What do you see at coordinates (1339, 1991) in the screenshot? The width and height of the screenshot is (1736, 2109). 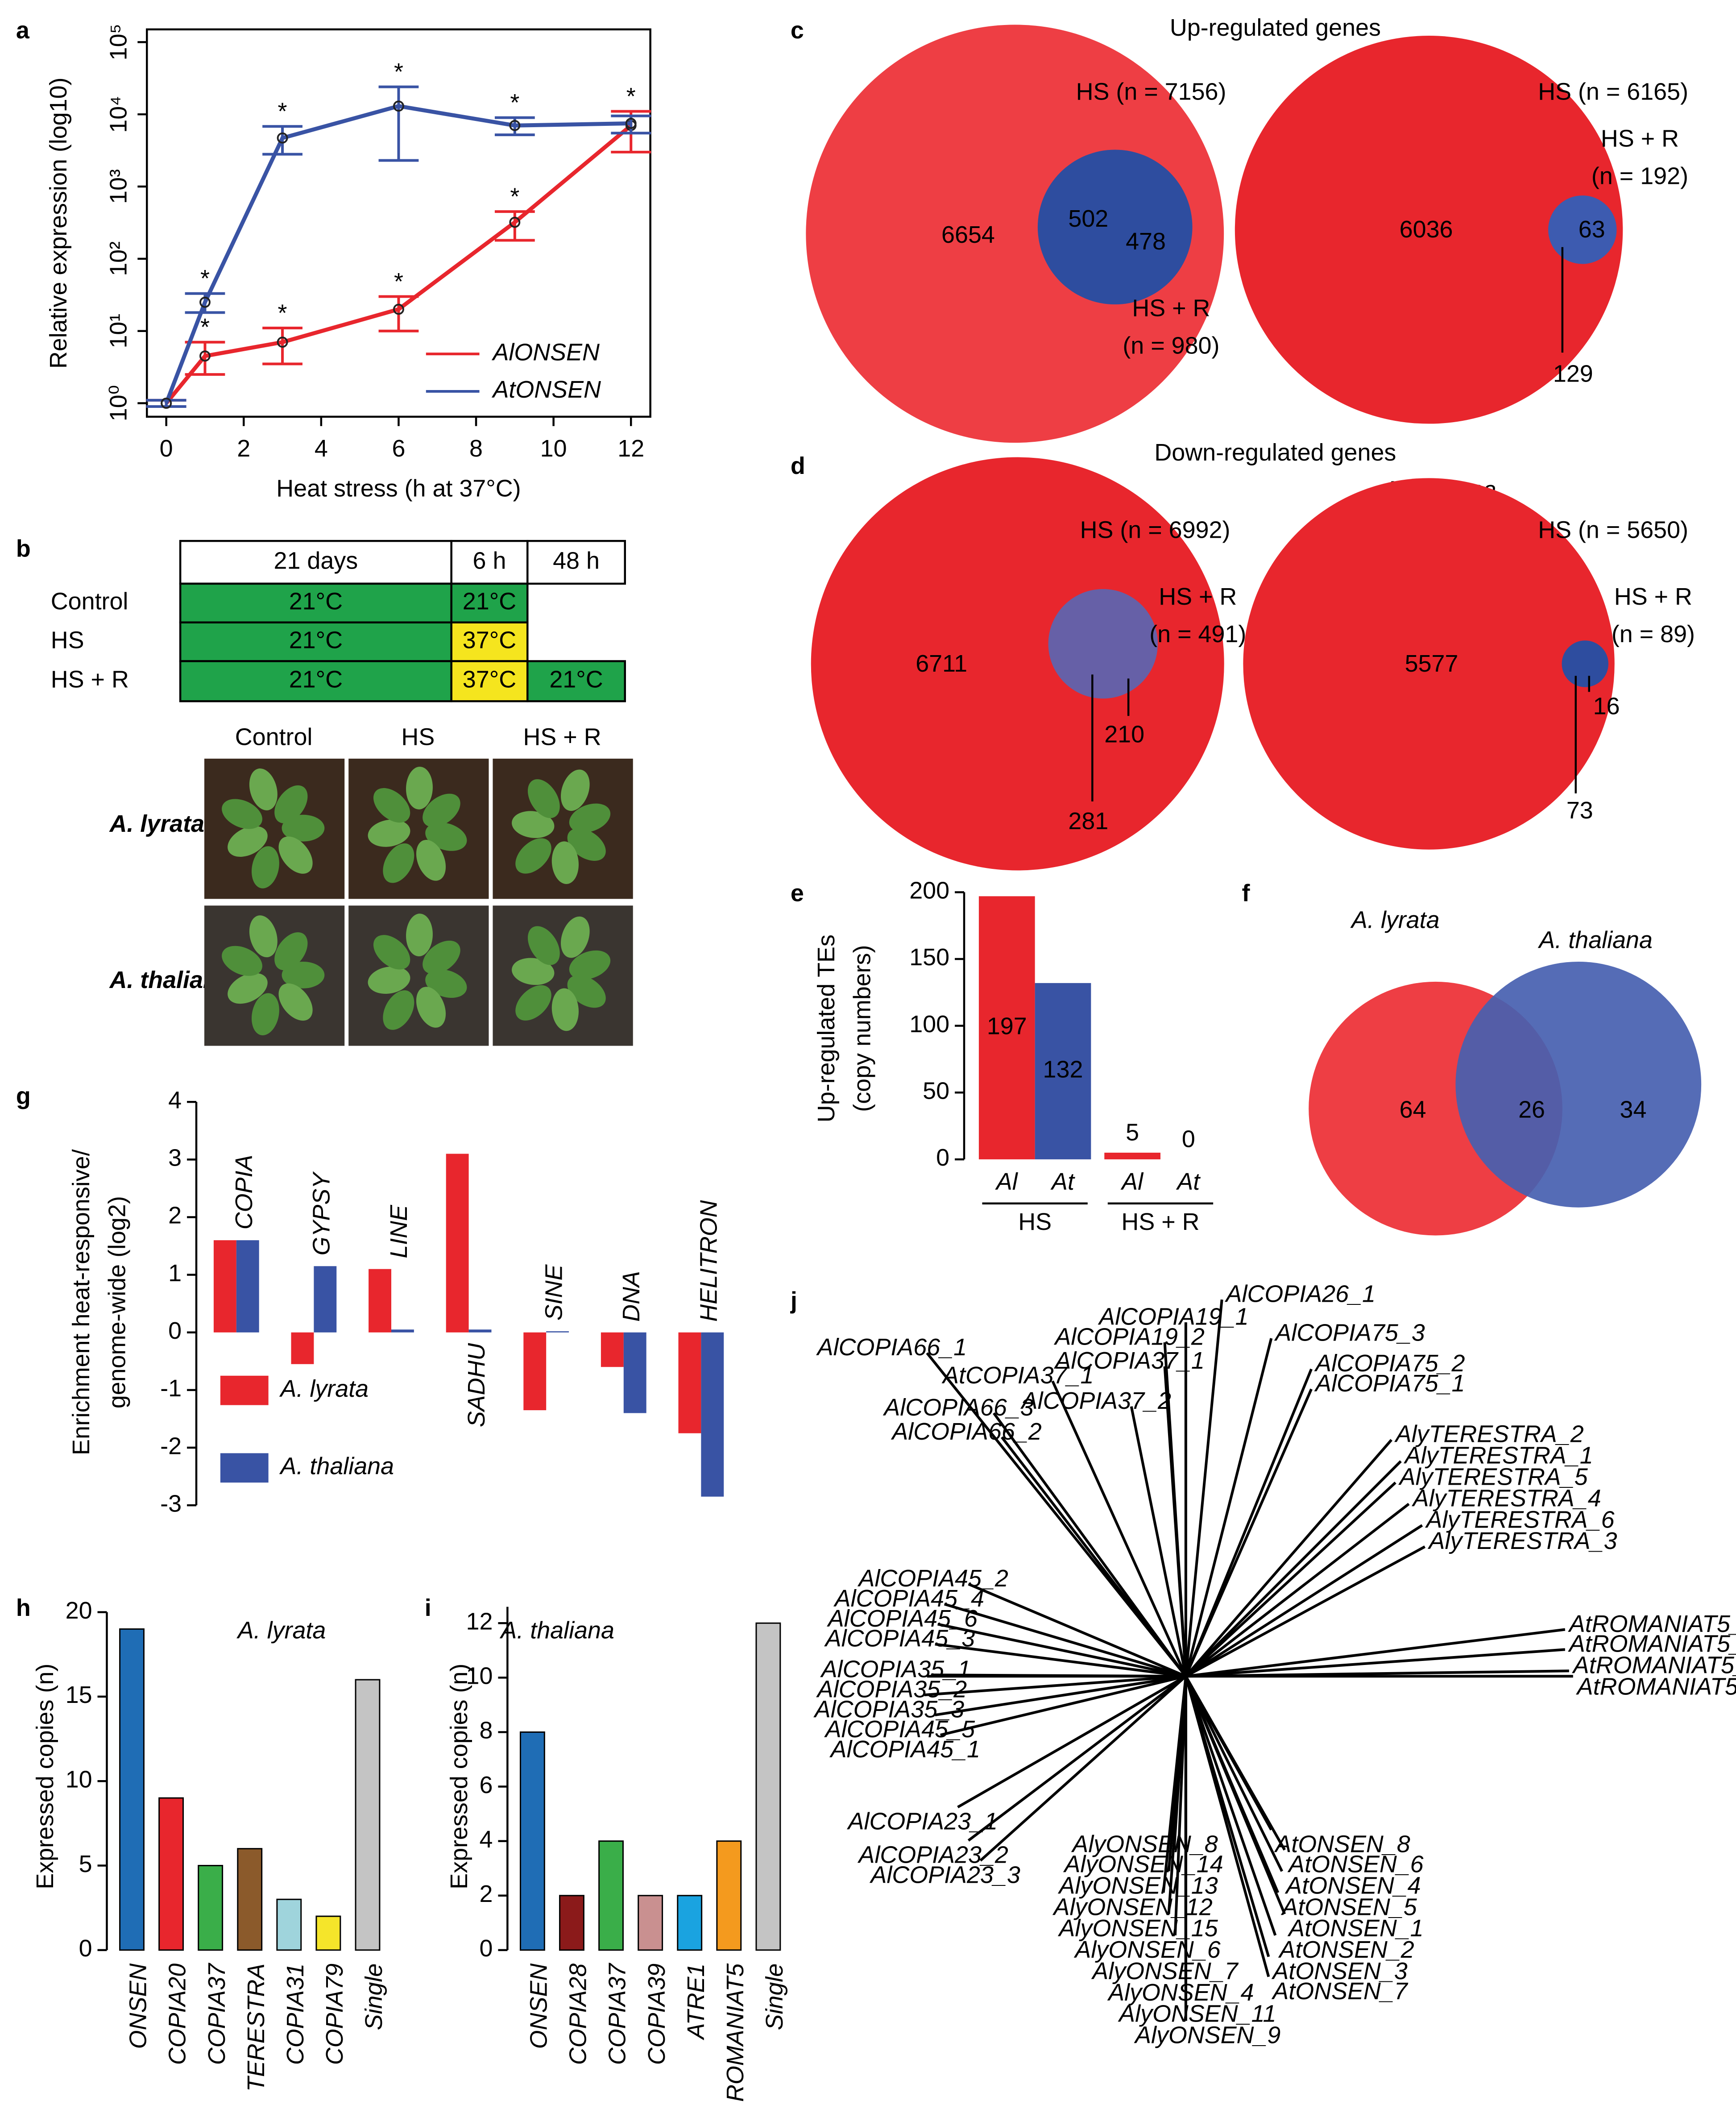 I see `leaf-label: AtONSEN_7` at bounding box center [1339, 1991].